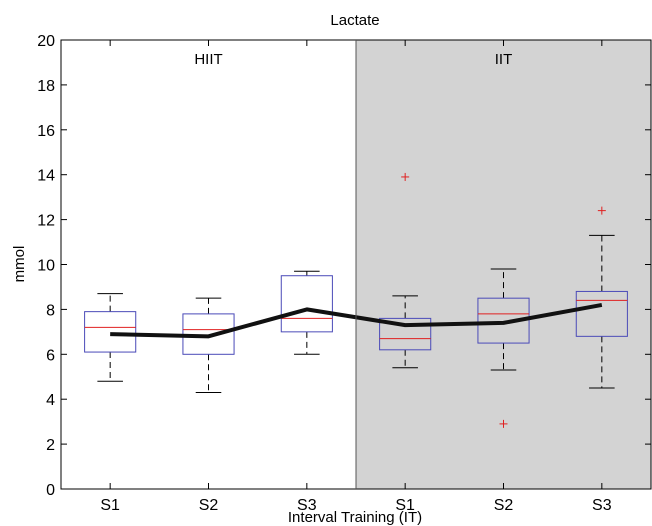 The image size is (652, 526). What do you see at coordinates (208, 59) in the screenshot?
I see `group-label-0: HIIT` at bounding box center [208, 59].